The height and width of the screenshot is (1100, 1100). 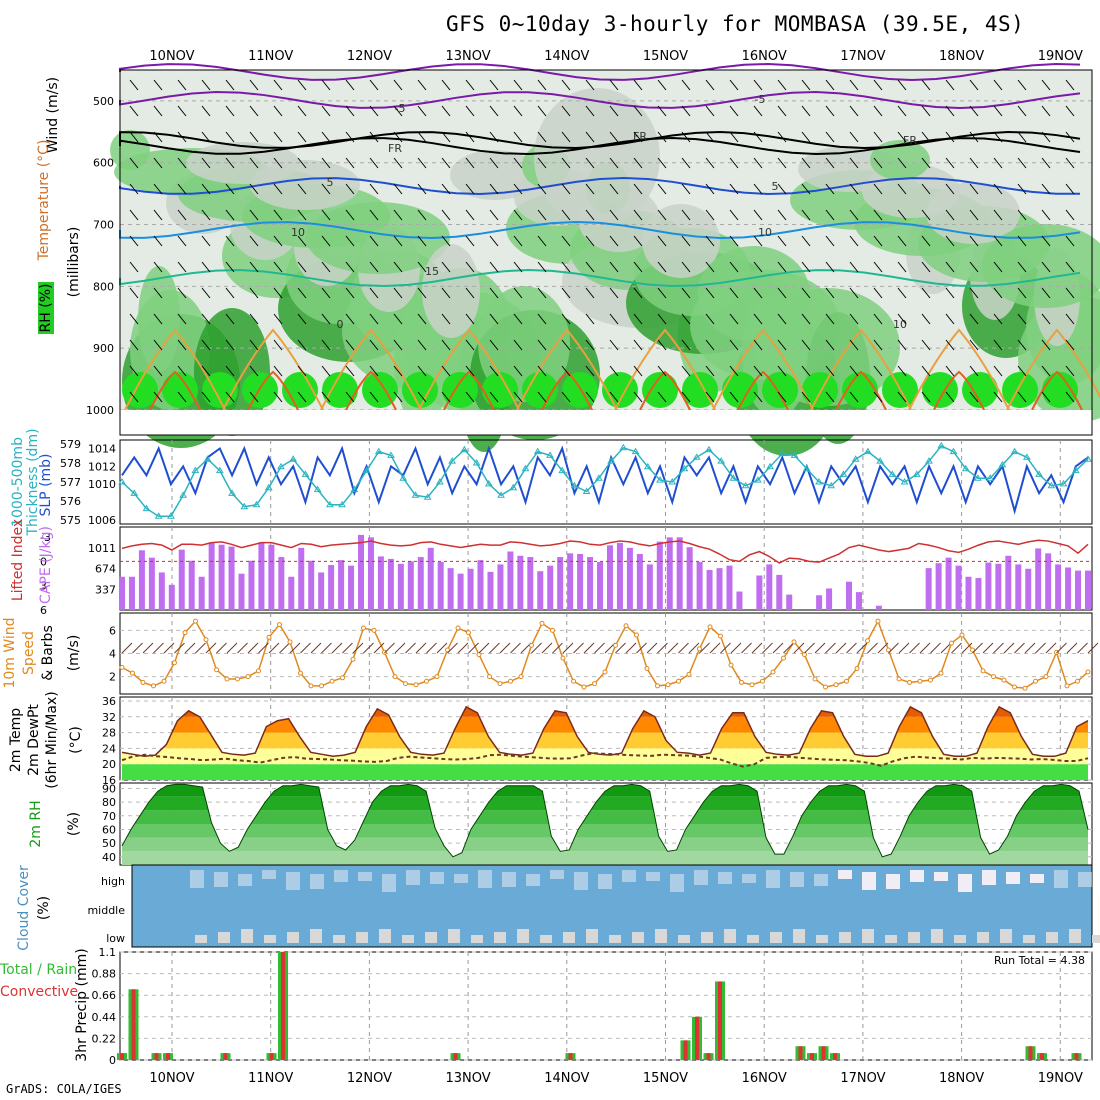 What do you see at coordinates (270, 1078) in the screenshot?
I see `date-label-bottom: 11NOV` at bounding box center [270, 1078].